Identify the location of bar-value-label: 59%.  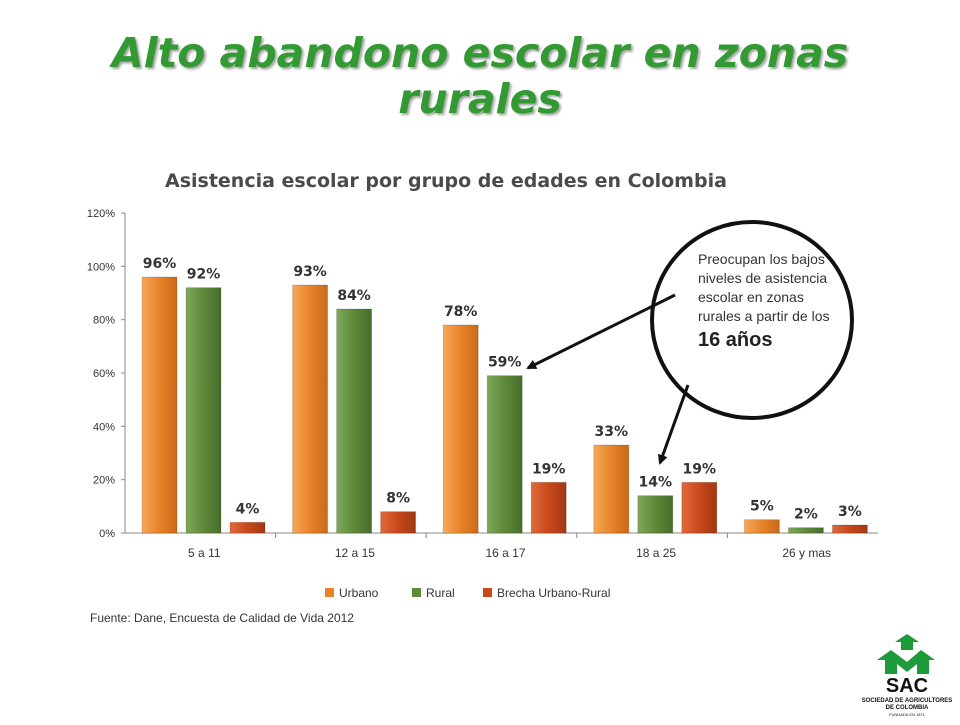
(505, 363).